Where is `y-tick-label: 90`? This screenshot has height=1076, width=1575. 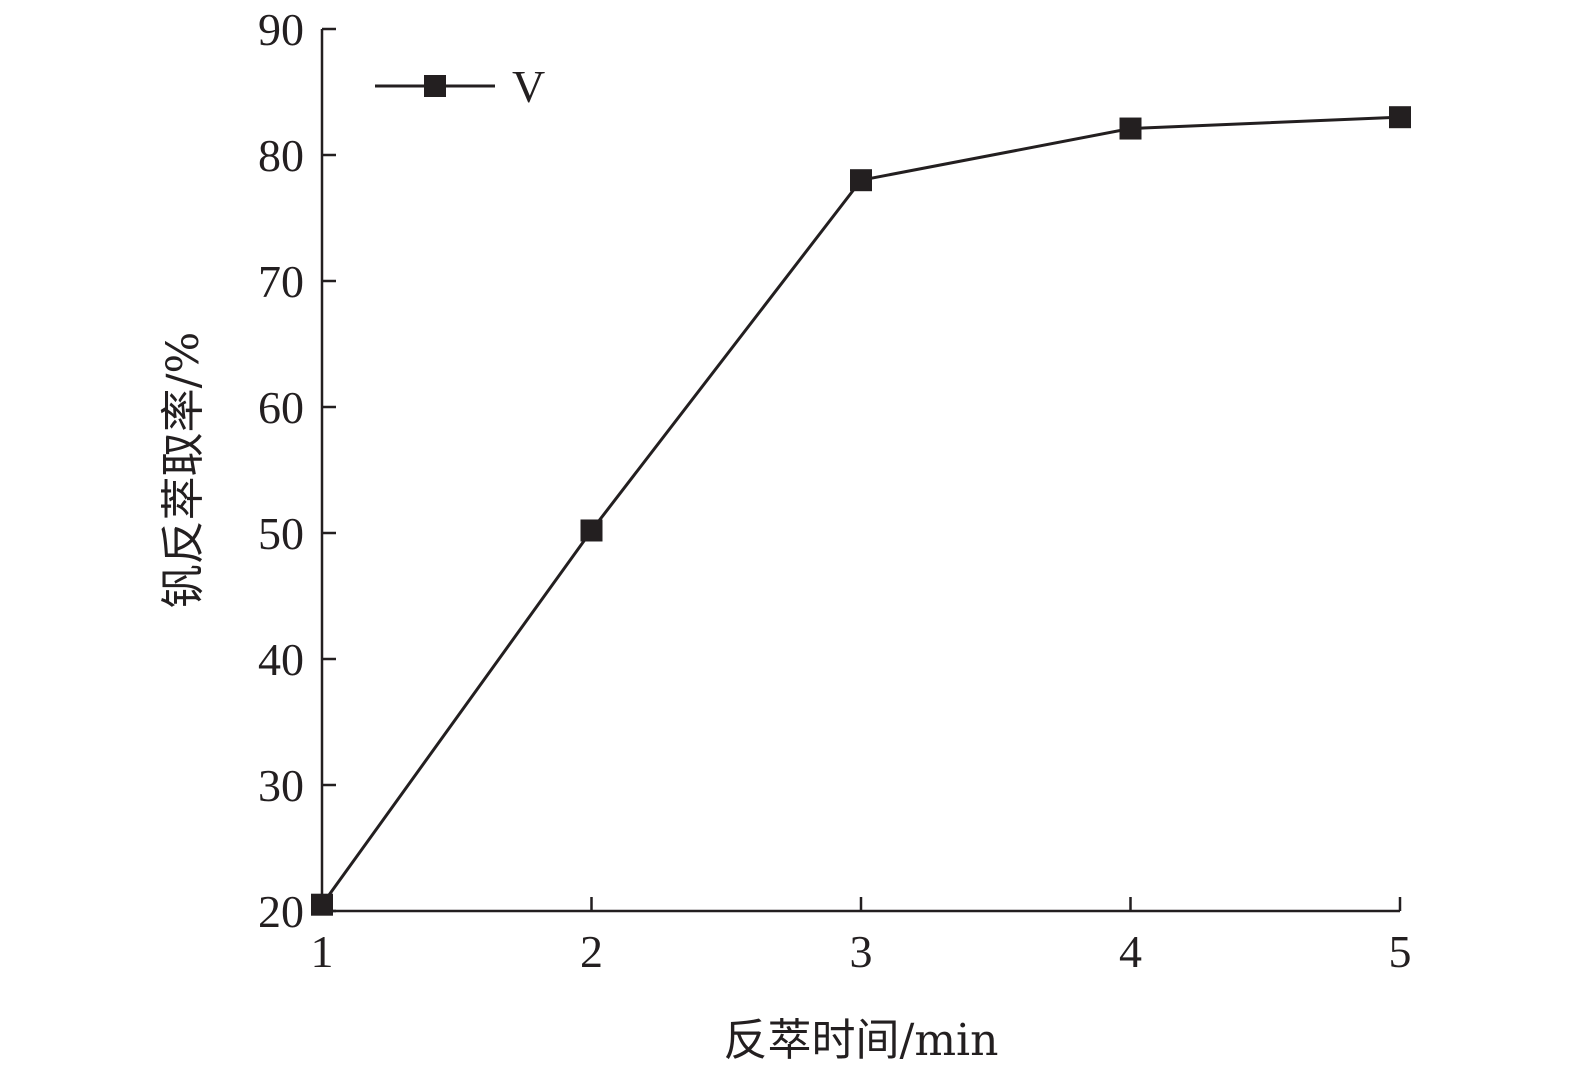
y-tick-label: 90 is located at coordinates (281, 29).